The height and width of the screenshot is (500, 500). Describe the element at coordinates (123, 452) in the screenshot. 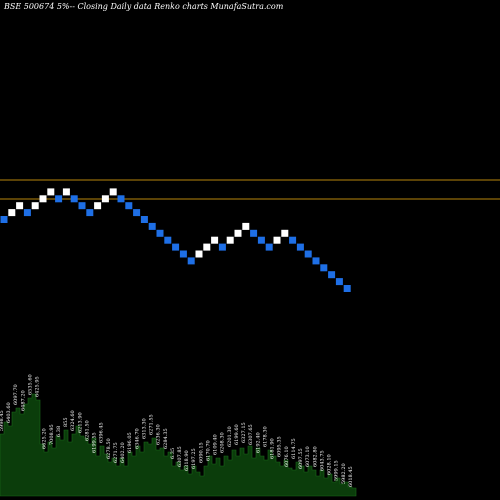

I see `volume-value-label: 6402.20` at that location.